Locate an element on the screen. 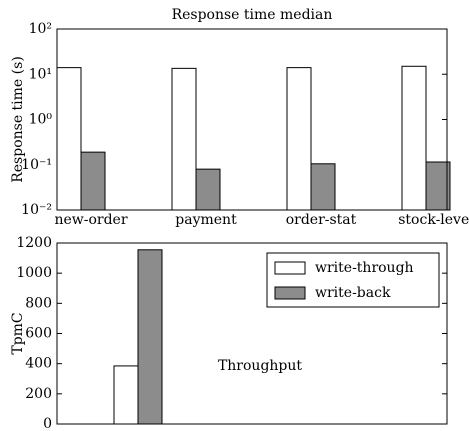 The height and width of the screenshot is (431, 469). y-tick-label: 600 is located at coordinates (38, 334).